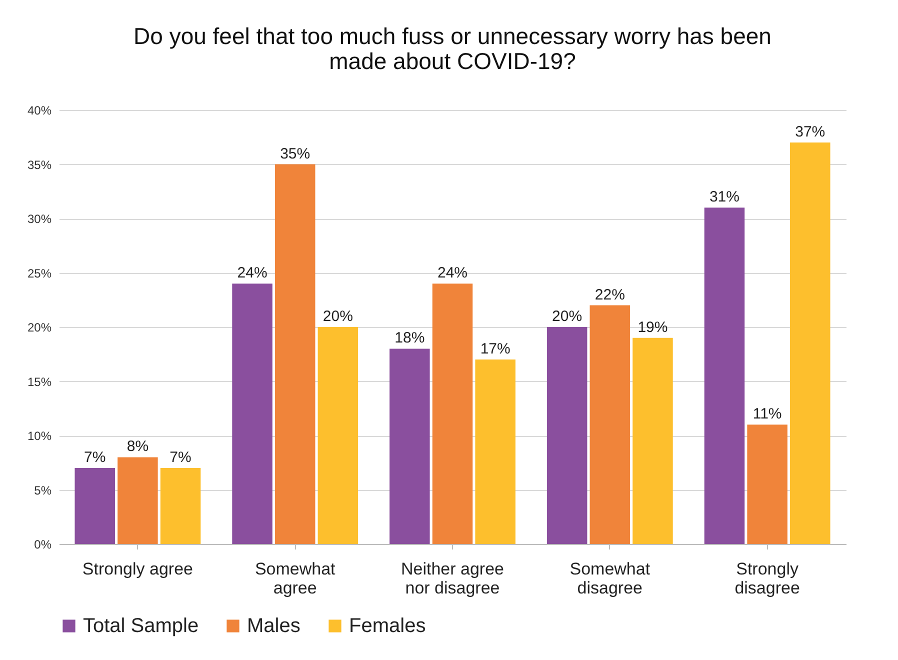 This screenshot has width=898, height=660. What do you see at coordinates (409, 338) in the screenshot?
I see `data-label: 18%` at bounding box center [409, 338].